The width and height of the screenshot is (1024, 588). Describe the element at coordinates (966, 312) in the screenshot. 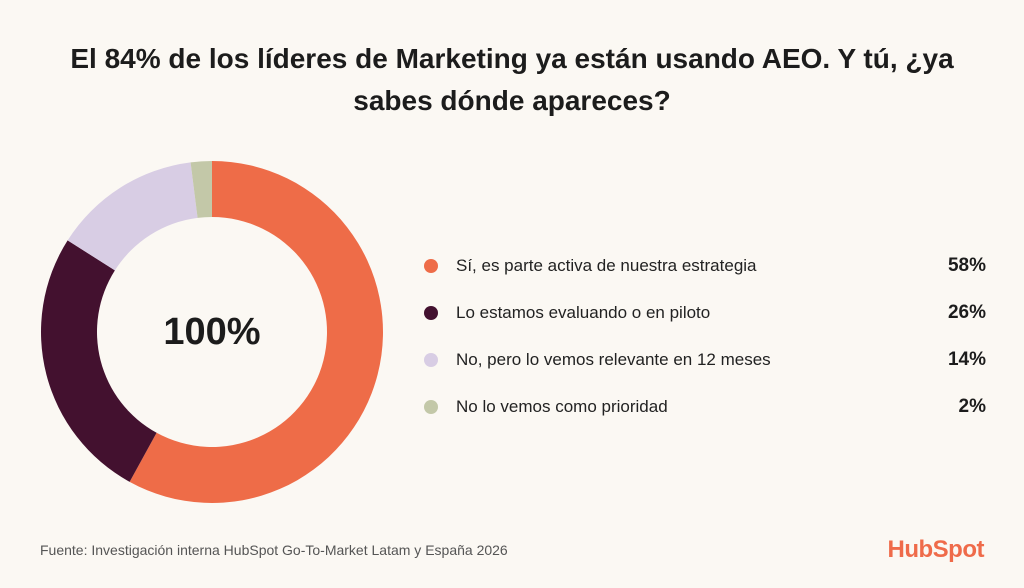

I see `legend-value: 26%` at that location.